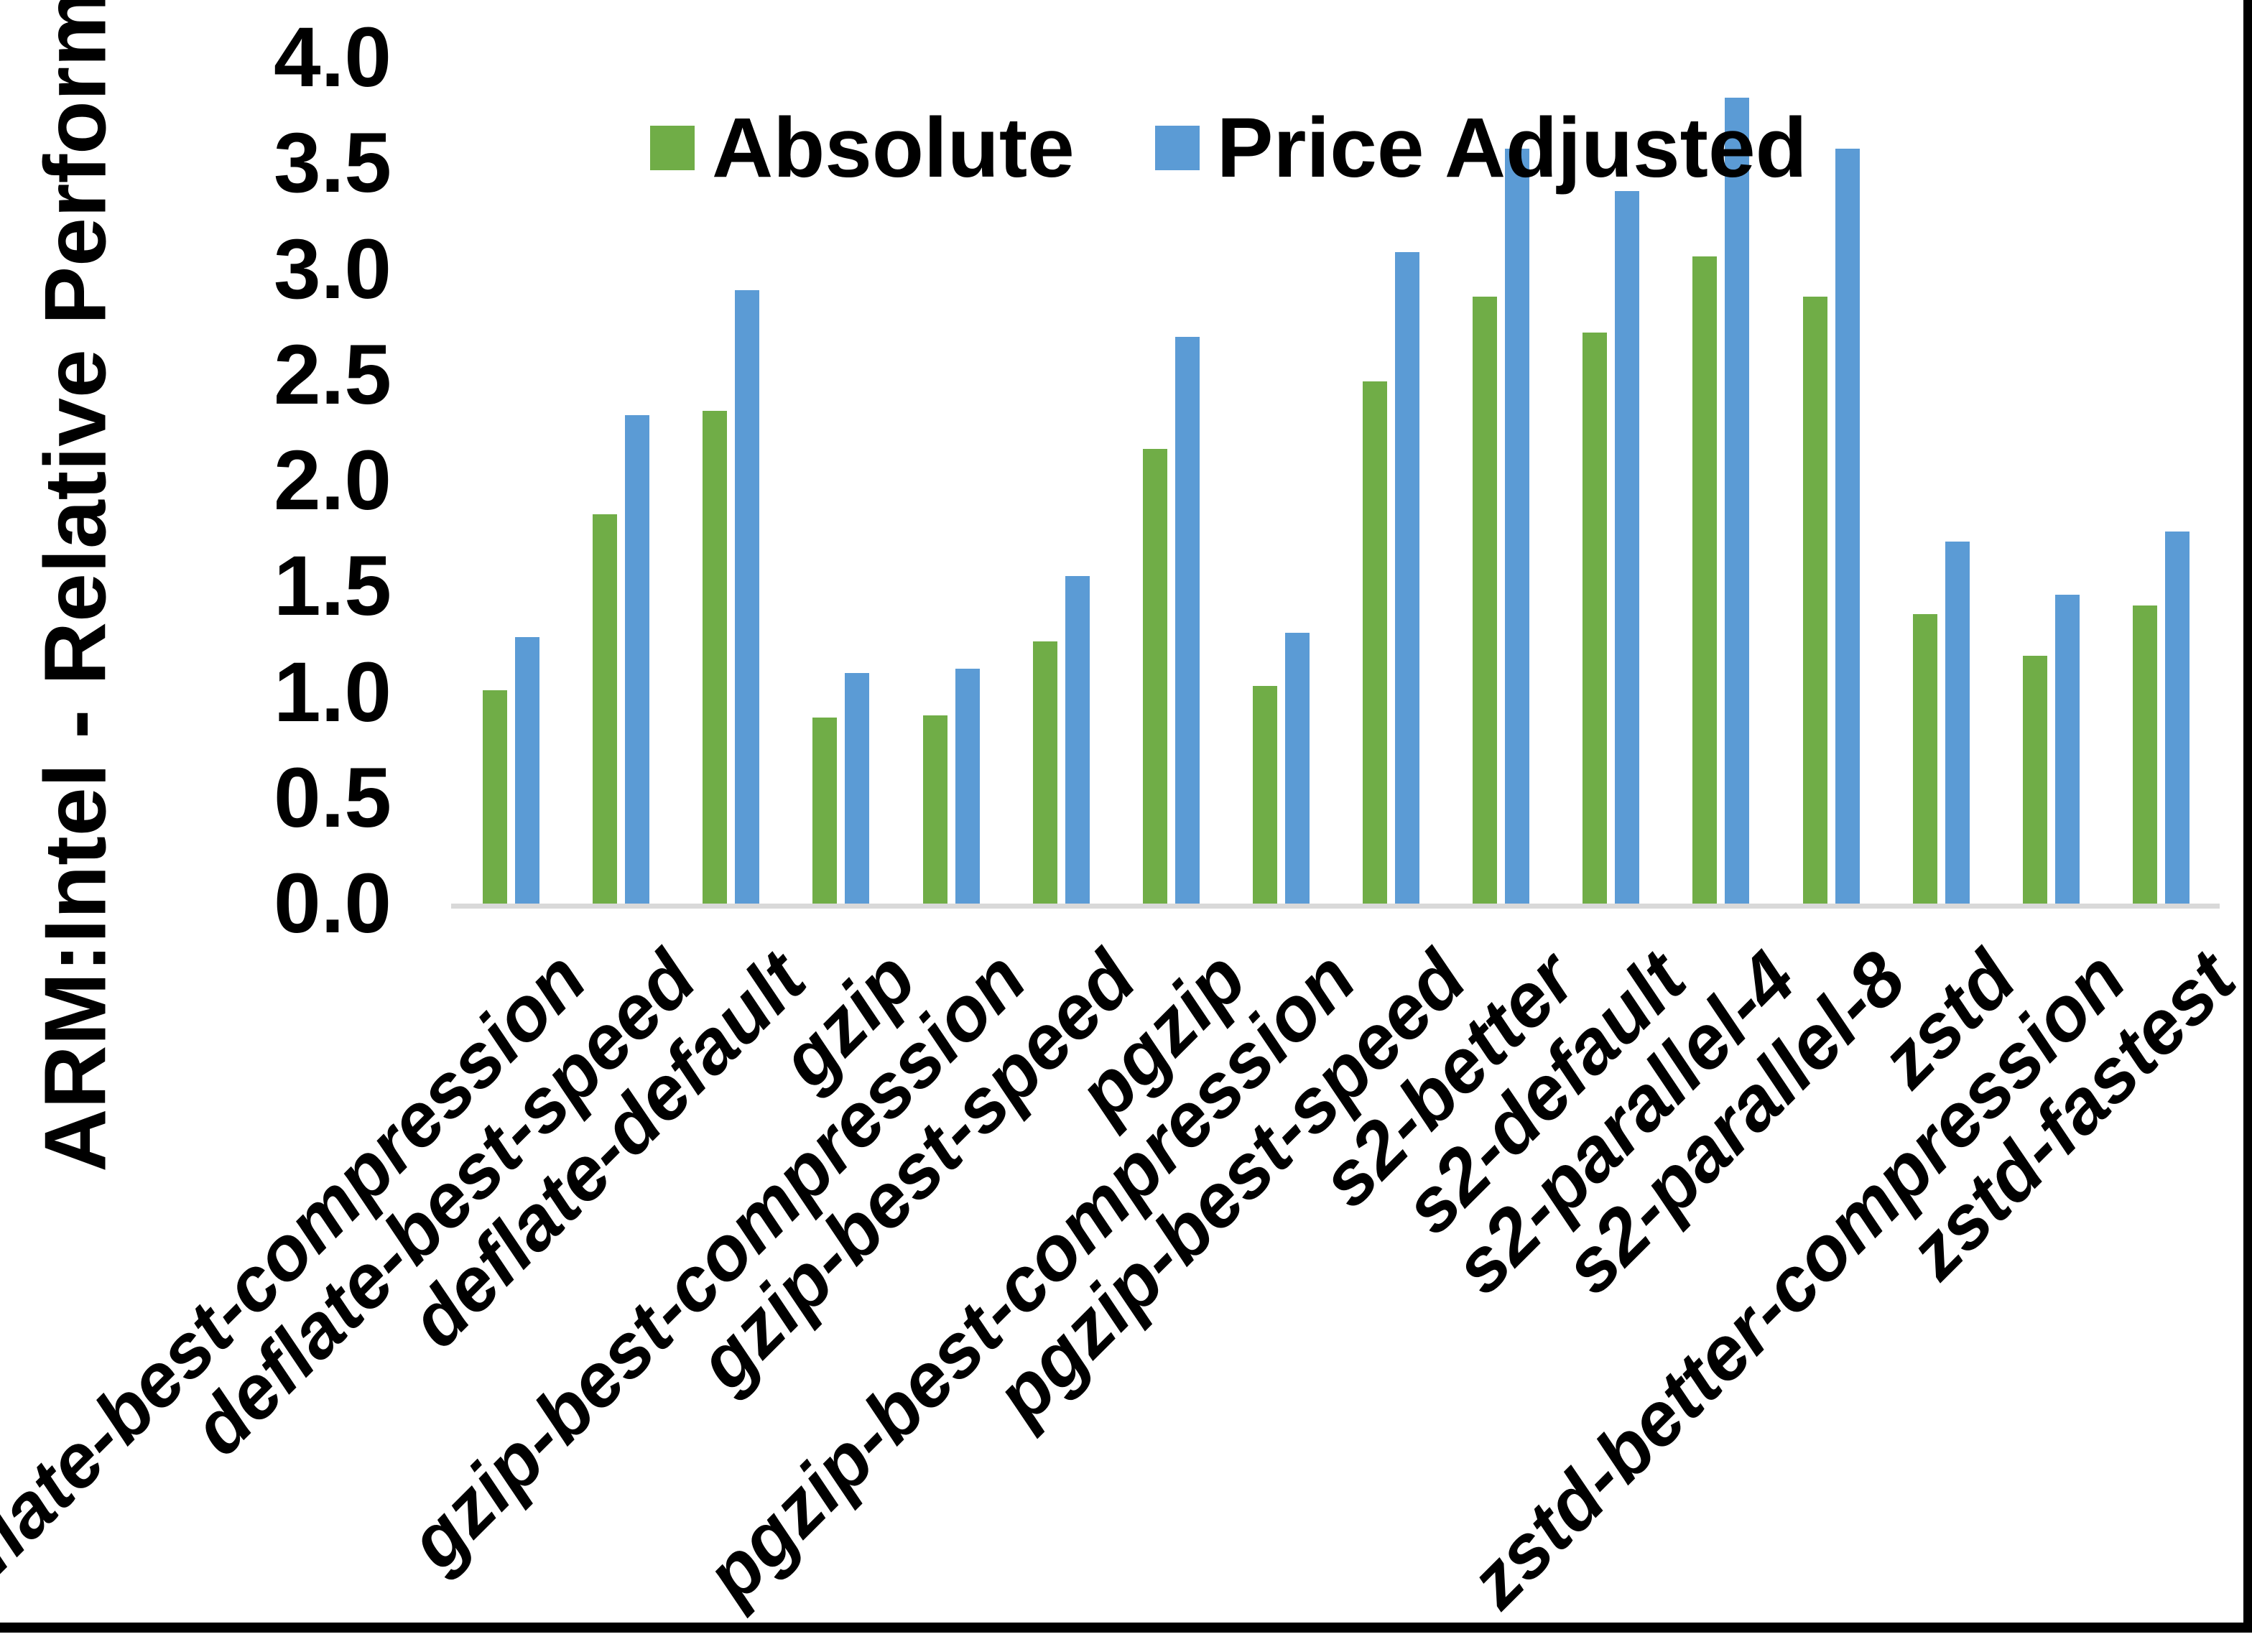  Describe the element at coordinates (1177, 148) in the screenshot. I see `legend-swatch-price-adjusted` at that location.